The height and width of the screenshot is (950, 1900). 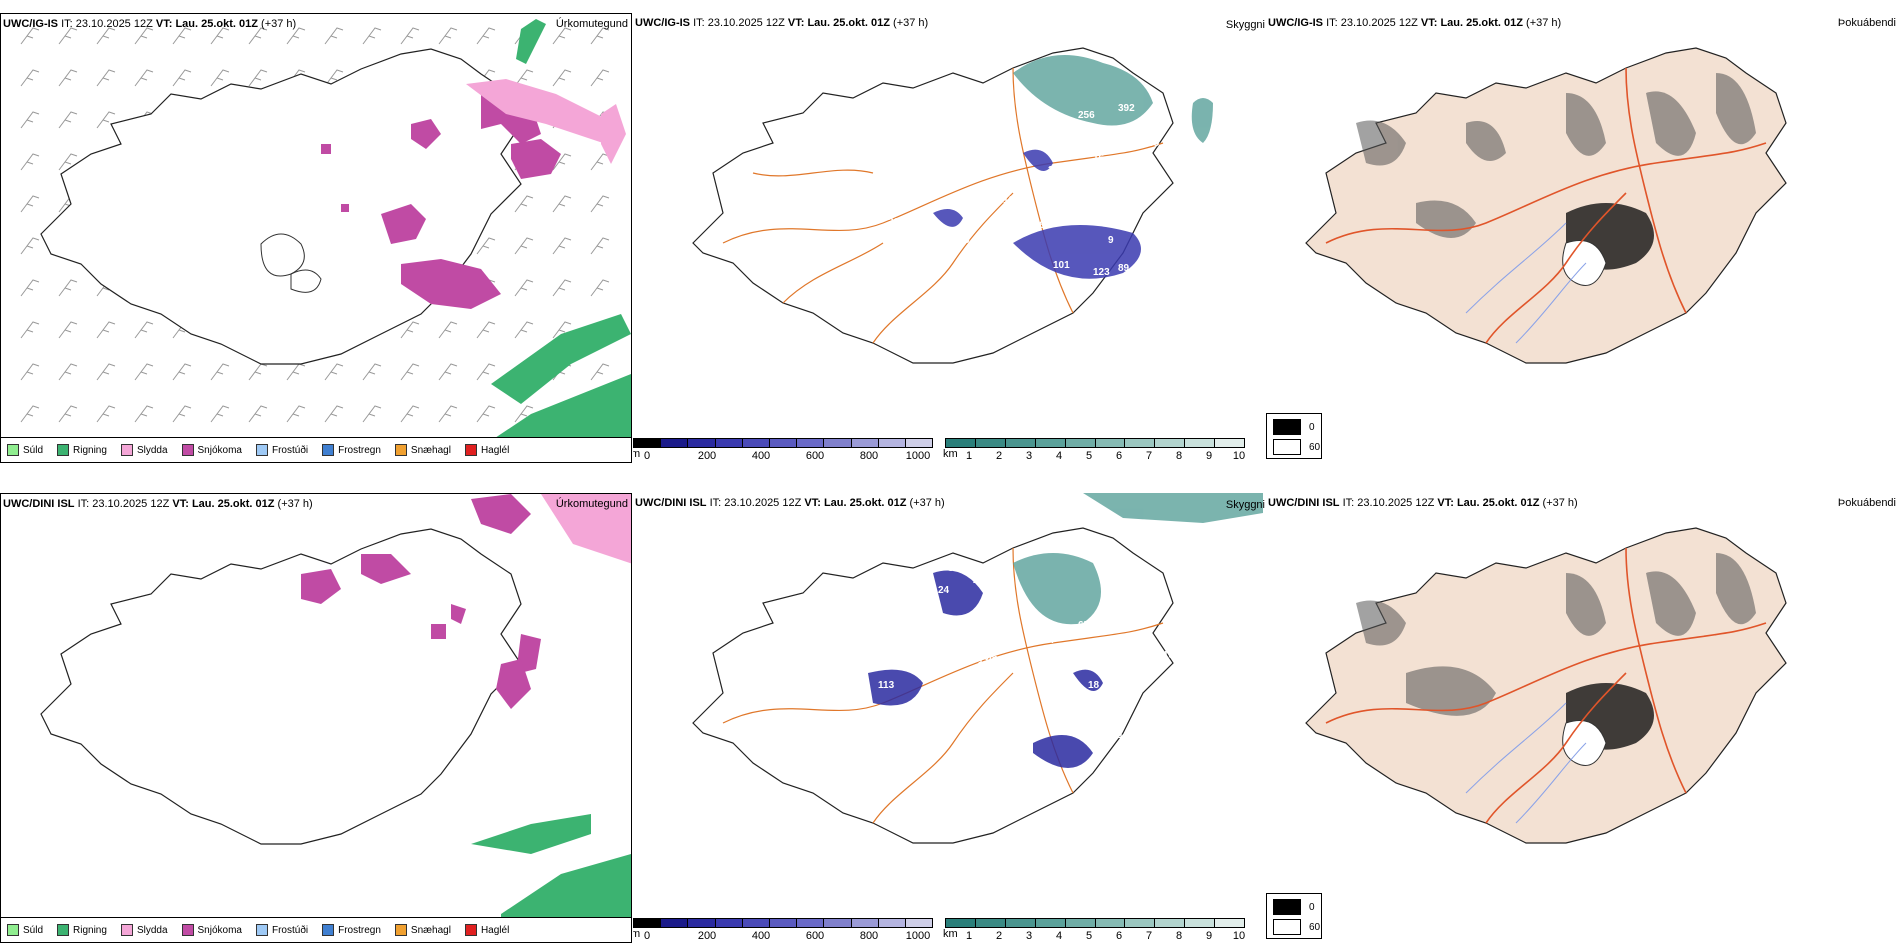 I want to click on cloud-label: 28, so click(x=1054, y=170).